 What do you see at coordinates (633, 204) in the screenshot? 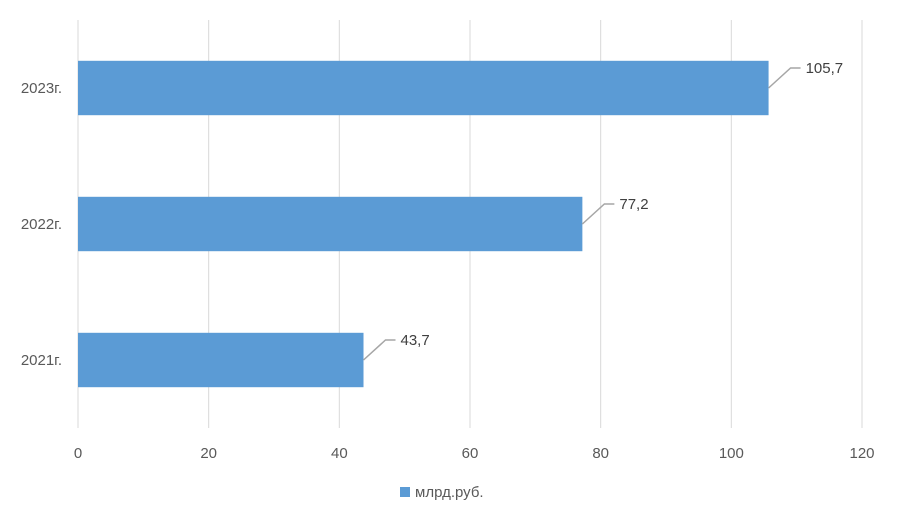
I see `data-label: 77,2` at bounding box center [633, 204].